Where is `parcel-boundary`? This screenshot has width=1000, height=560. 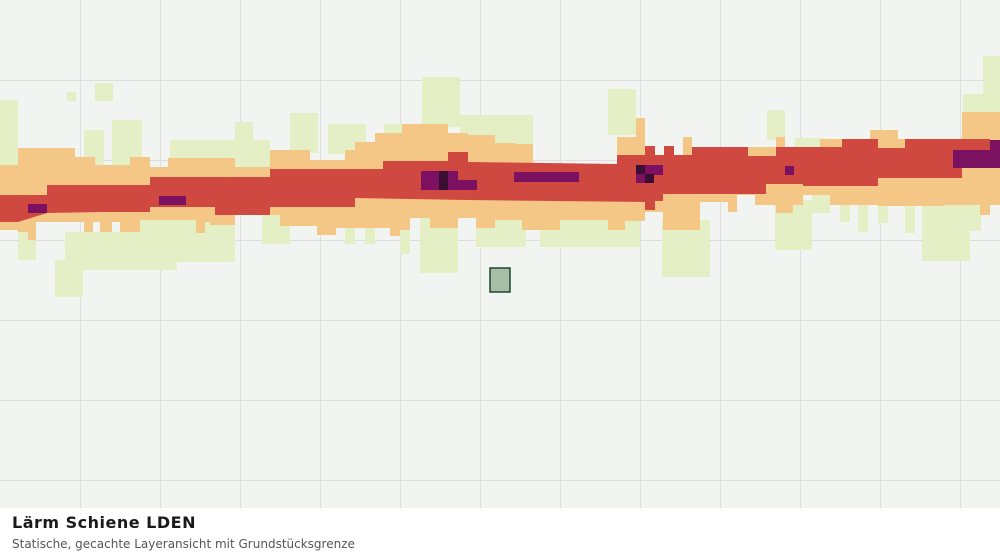
parcel-boundary is located at coordinates (500, 280).